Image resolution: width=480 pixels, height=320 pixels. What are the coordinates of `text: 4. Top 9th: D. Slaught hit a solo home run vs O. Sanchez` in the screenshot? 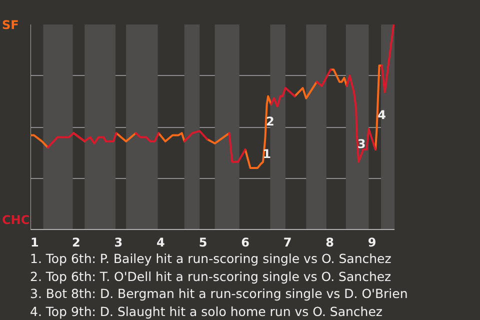 It's located at (206, 311).